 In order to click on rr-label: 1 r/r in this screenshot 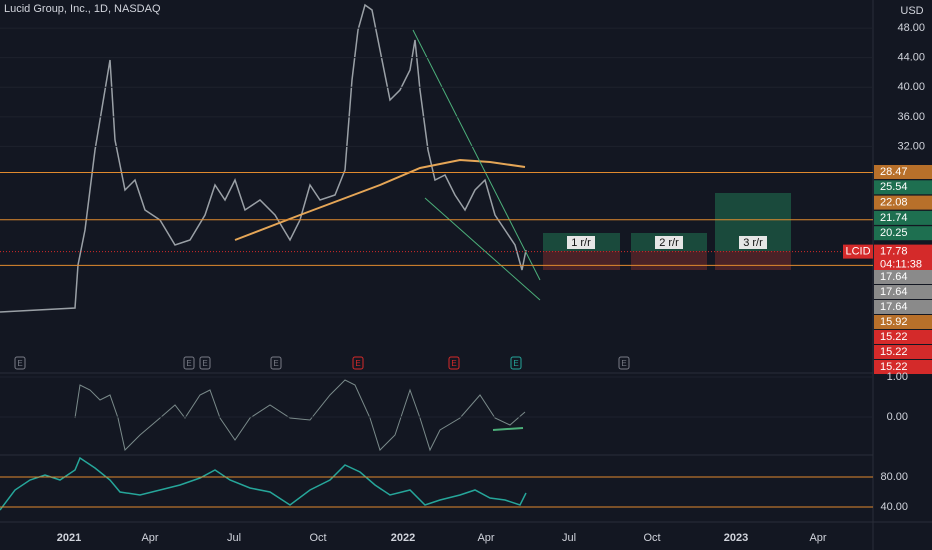, I will do `click(581, 243)`.